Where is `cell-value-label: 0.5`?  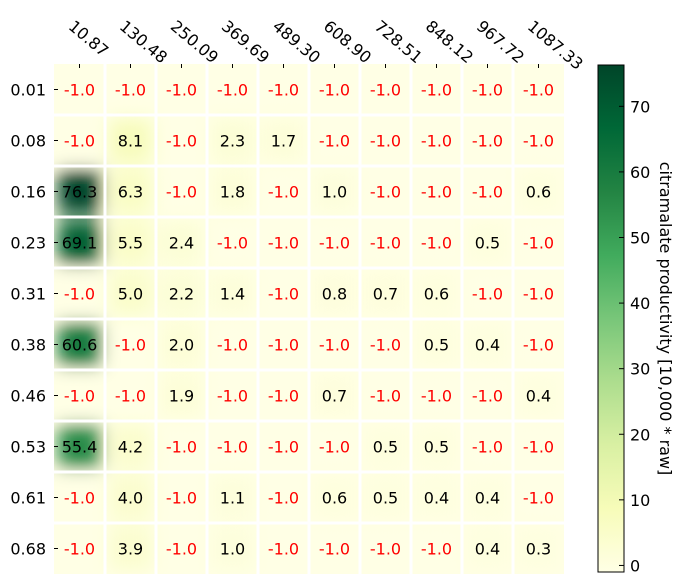 cell-value-label: 0.5 is located at coordinates (487, 243).